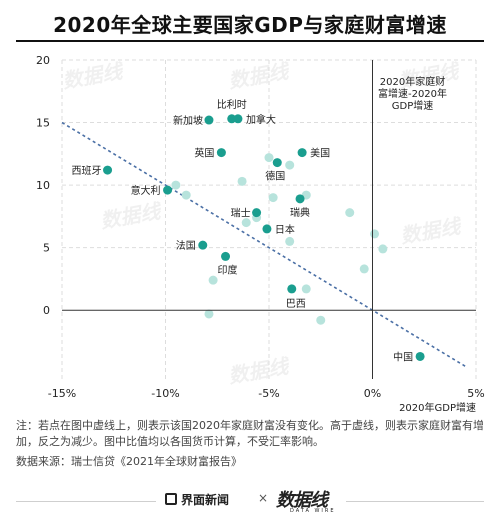 This screenshot has height=532, width=500. I want to click on point-label: 中国, so click(403, 356).